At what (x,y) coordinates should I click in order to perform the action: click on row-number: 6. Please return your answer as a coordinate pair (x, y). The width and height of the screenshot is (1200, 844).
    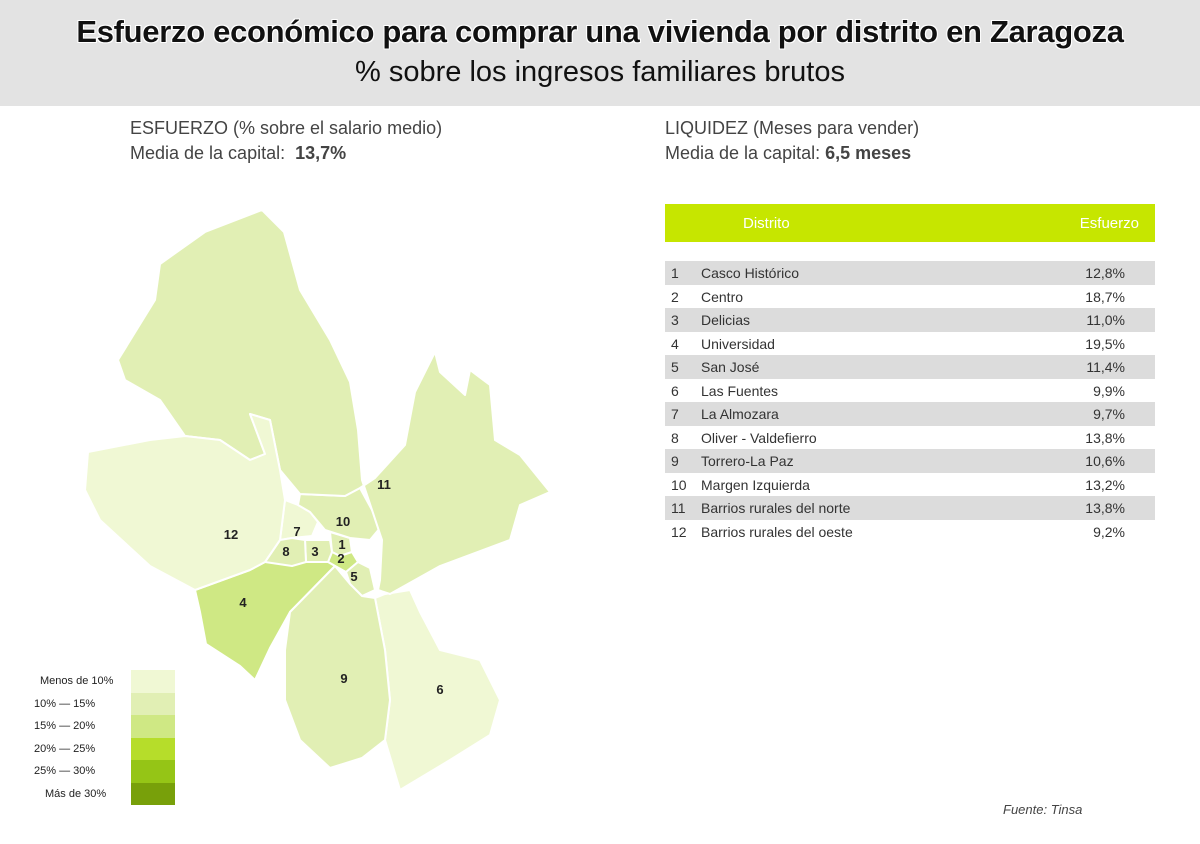
    Looking at the image, I should click on (675, 390).